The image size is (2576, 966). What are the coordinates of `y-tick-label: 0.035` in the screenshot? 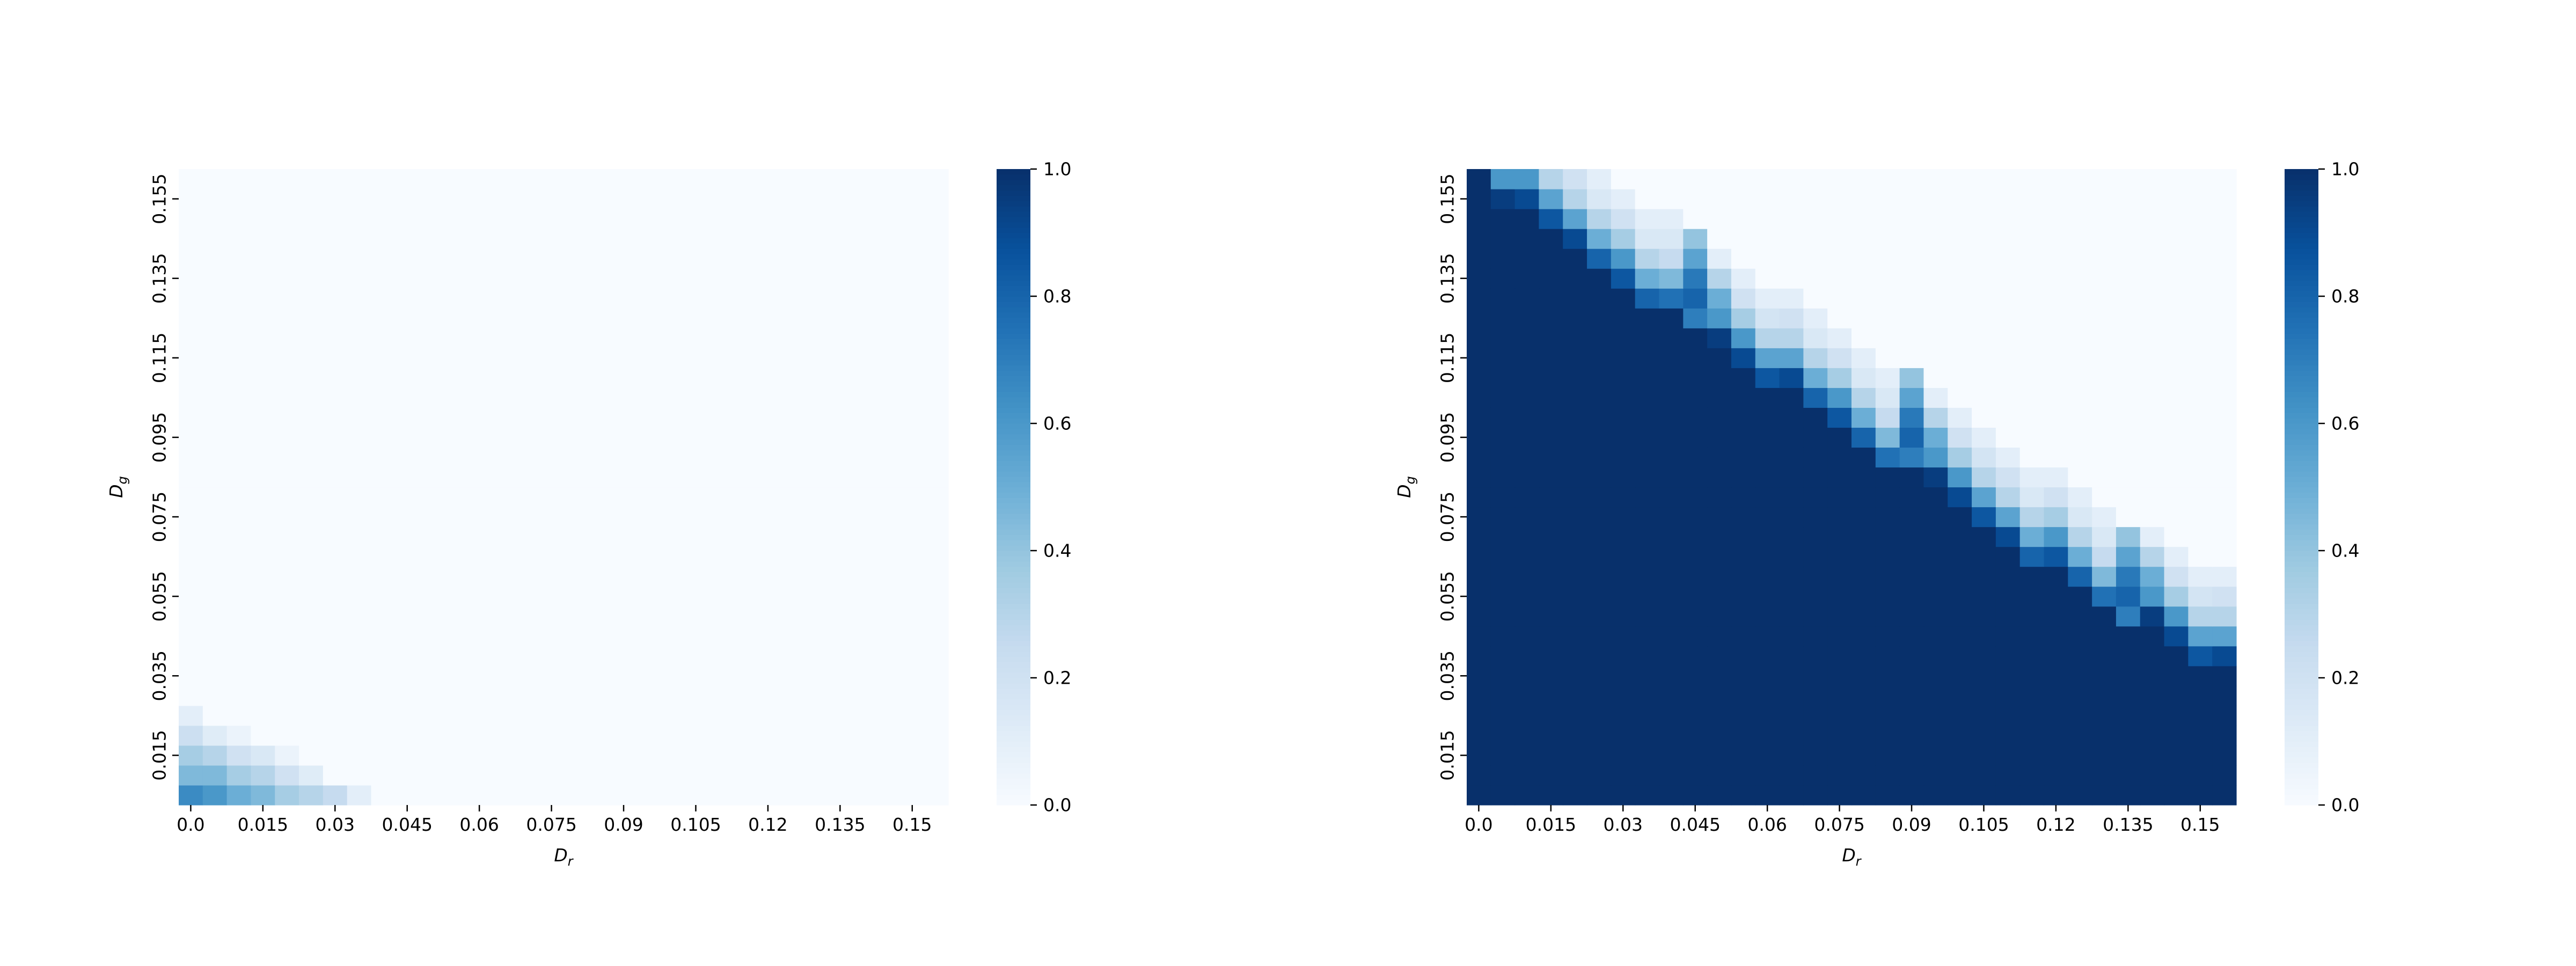 It's located at (1447, 675).